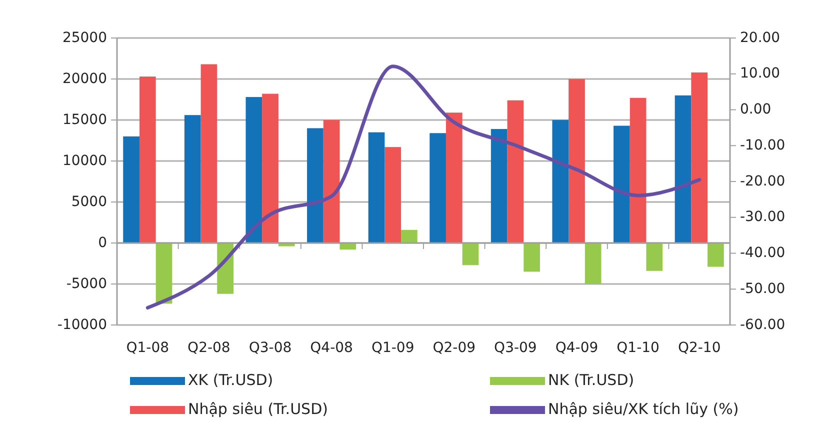 The image size is (829, 434). What do you see at coordinates (763, 288) in the screenshot?
I see `y2-tick-label: -50.00` at bounding box center [763, 288].